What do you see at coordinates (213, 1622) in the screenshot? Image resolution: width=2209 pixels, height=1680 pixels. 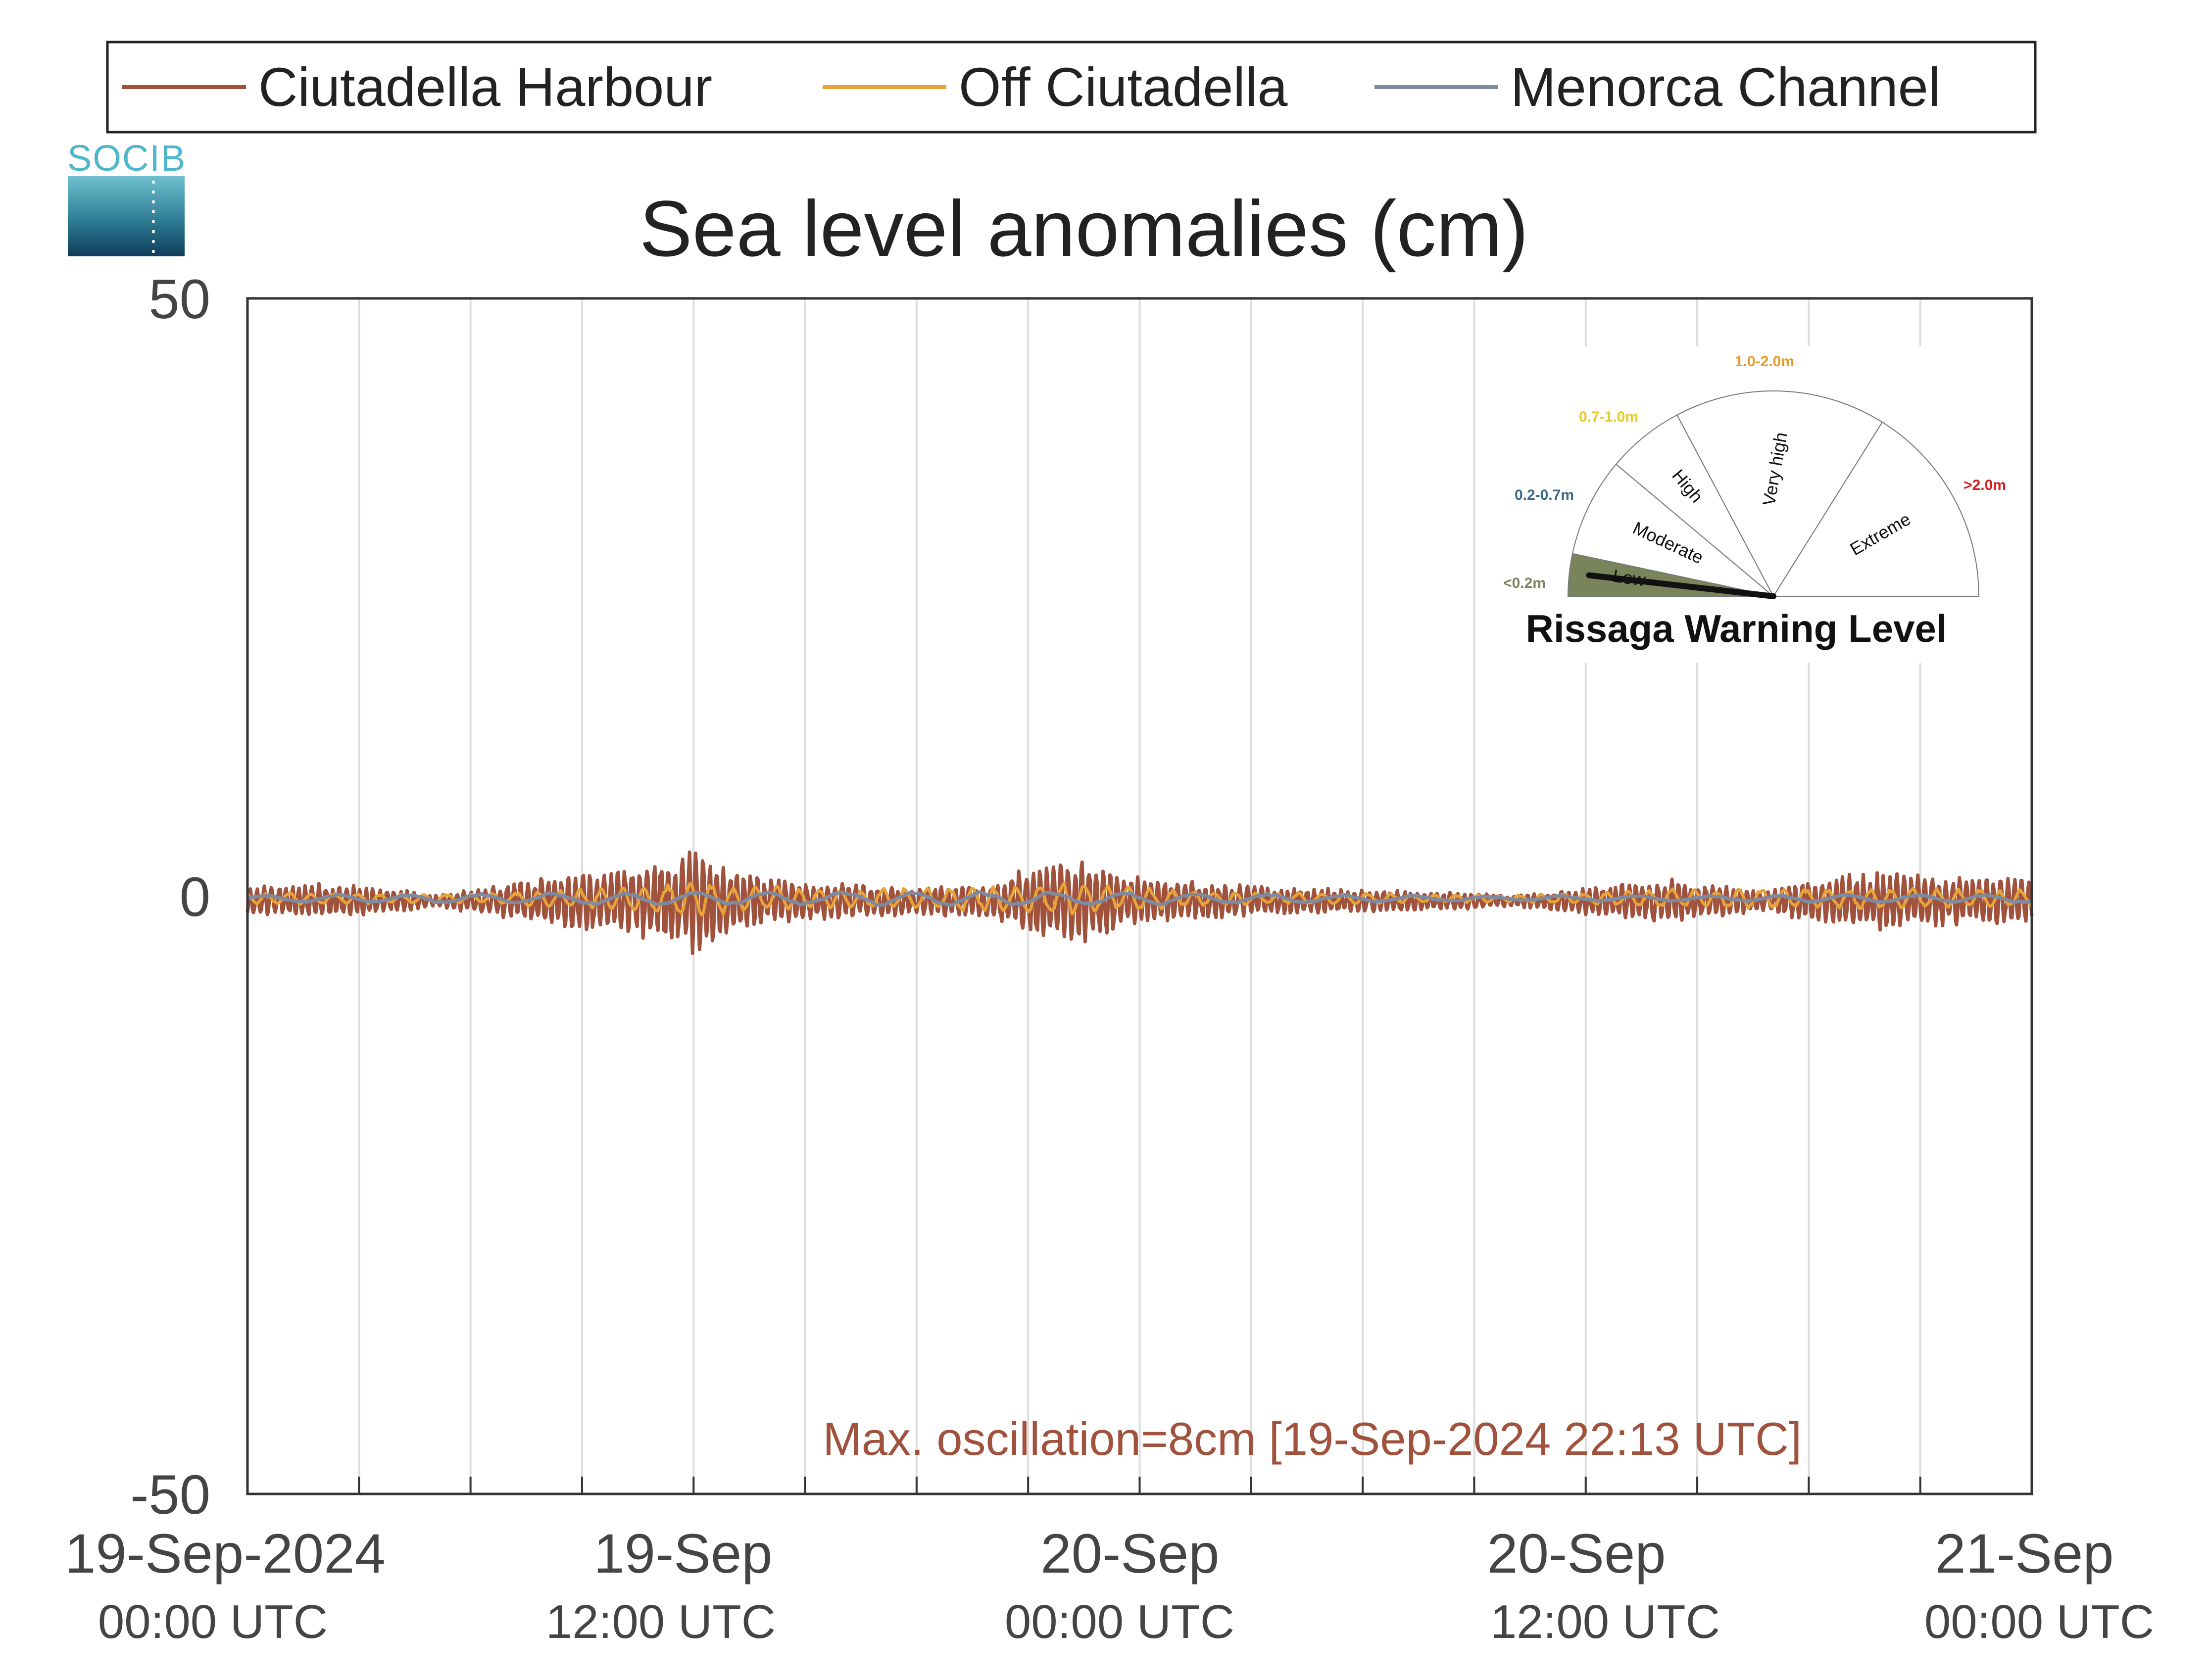 I see `x-tick-sub-1: 00:00 UTC` at bounding box center [213, 1622].